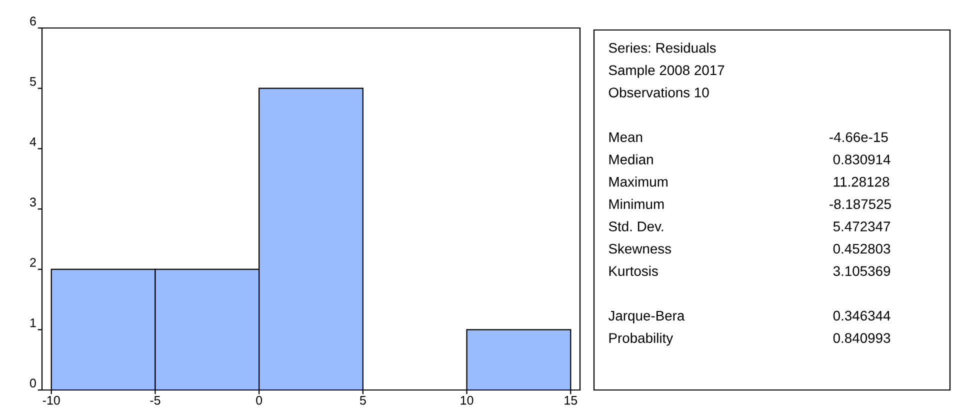 The width and height of the screenshot is (976, 414). Describe the element at coordinates (33, 323) in the screenshot. I see `y-tick-label: 1` at that location.